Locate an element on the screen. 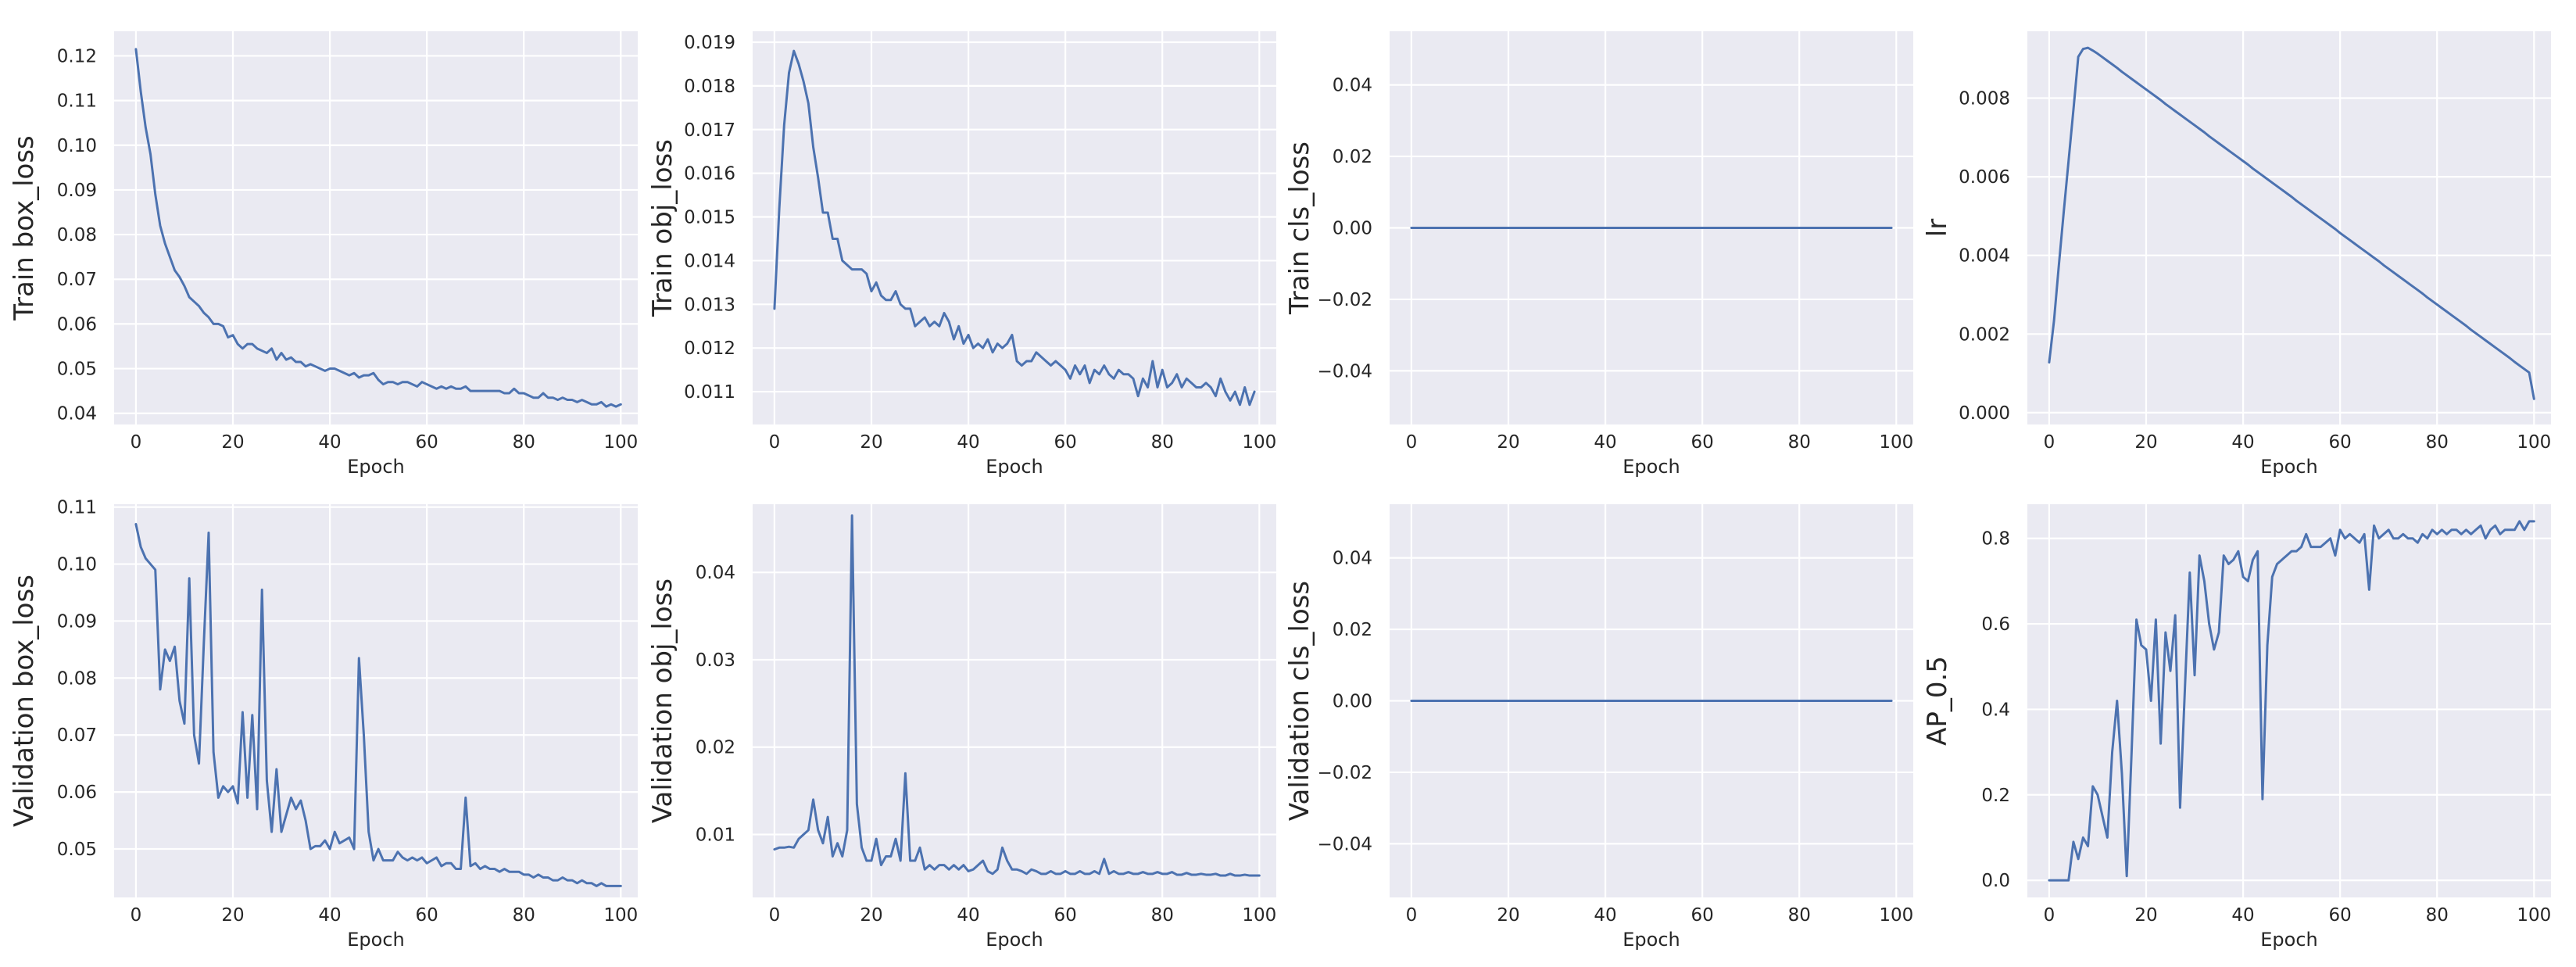  y-tick-label: 0.01 is located at coordinates (715, 836).